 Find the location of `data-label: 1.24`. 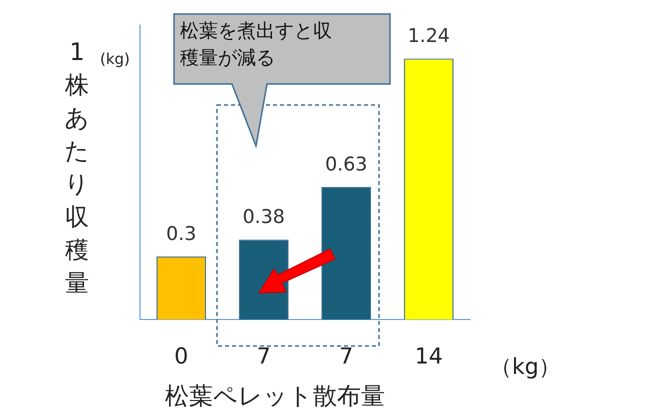

data-label: 1.24 is located at coordinates (429, 36).